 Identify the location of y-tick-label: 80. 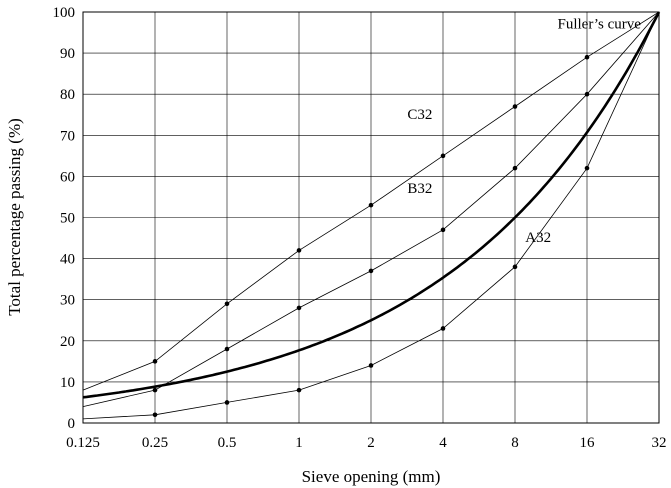
(67, 95).